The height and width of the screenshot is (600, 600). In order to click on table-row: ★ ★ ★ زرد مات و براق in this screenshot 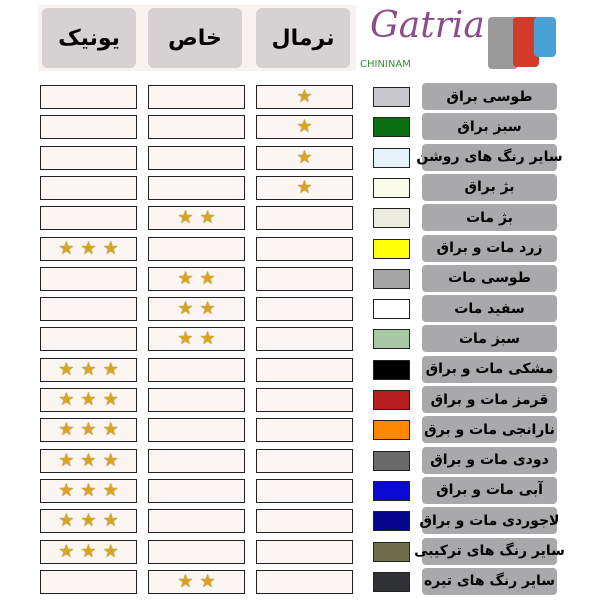, I will do `click(300, 248)`.